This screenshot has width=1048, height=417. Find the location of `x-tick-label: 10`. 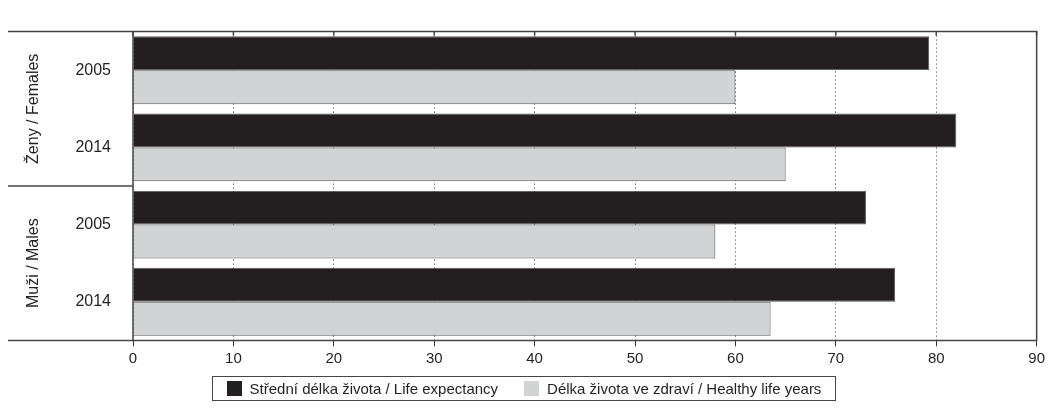

x-tick-label: 10 is located at coordinates (233, 357).